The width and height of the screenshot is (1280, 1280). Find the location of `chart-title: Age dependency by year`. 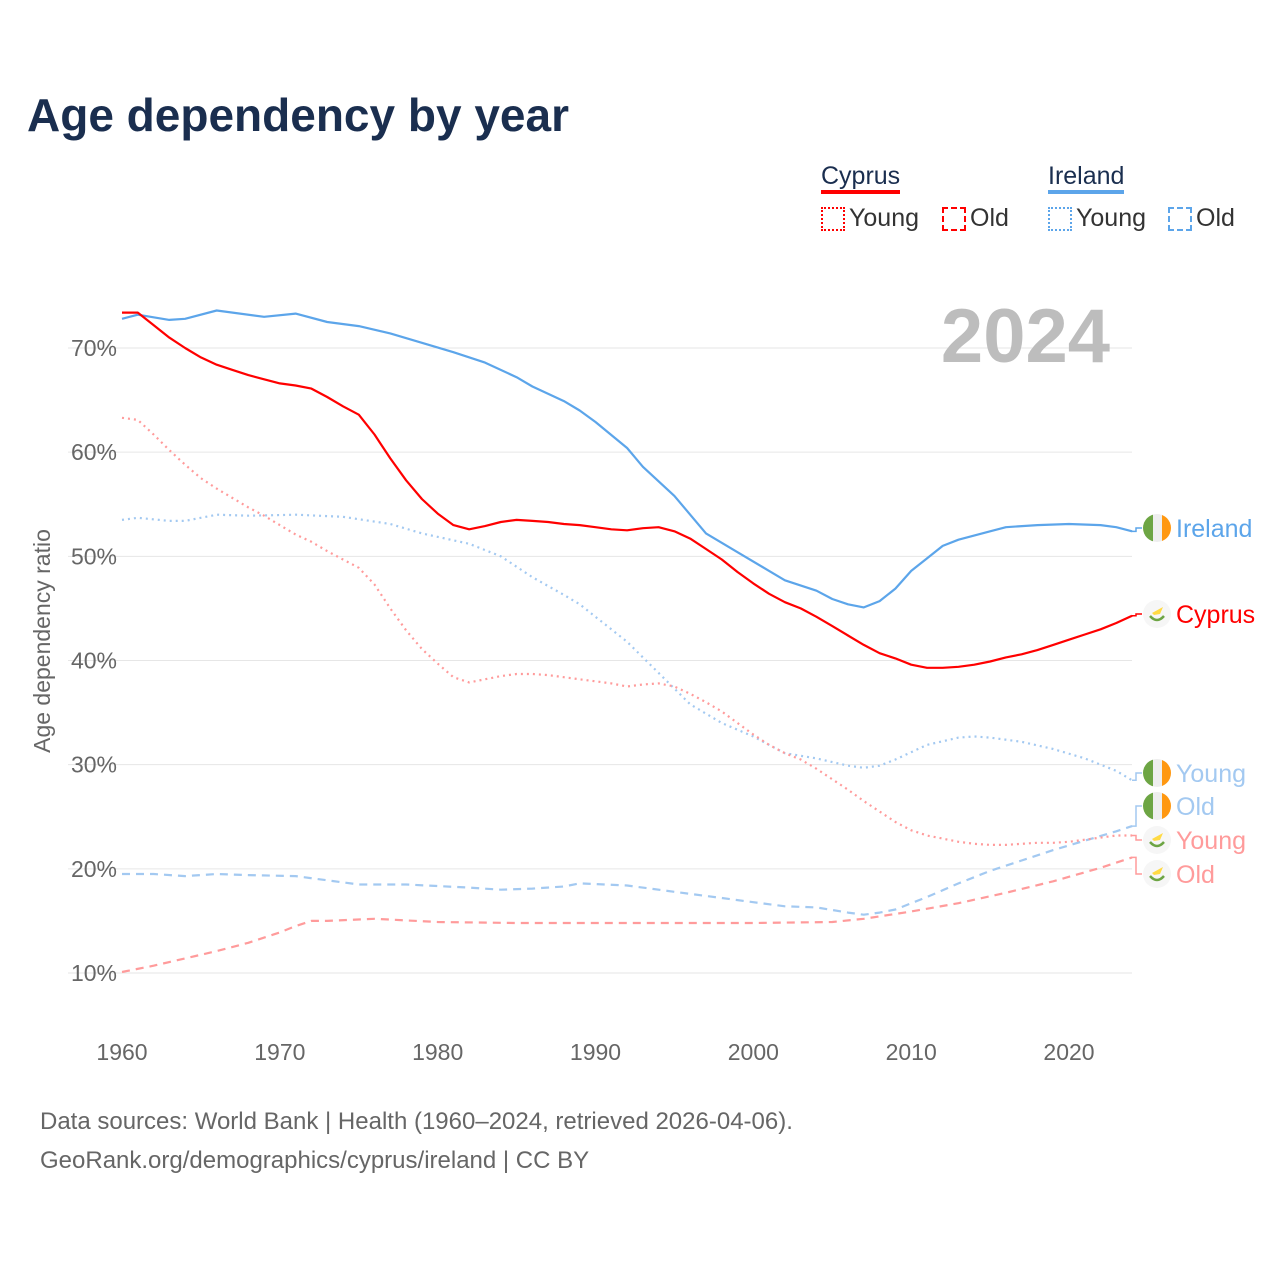

chart-title: Age dependency by year is located at coordinates (298, 115).